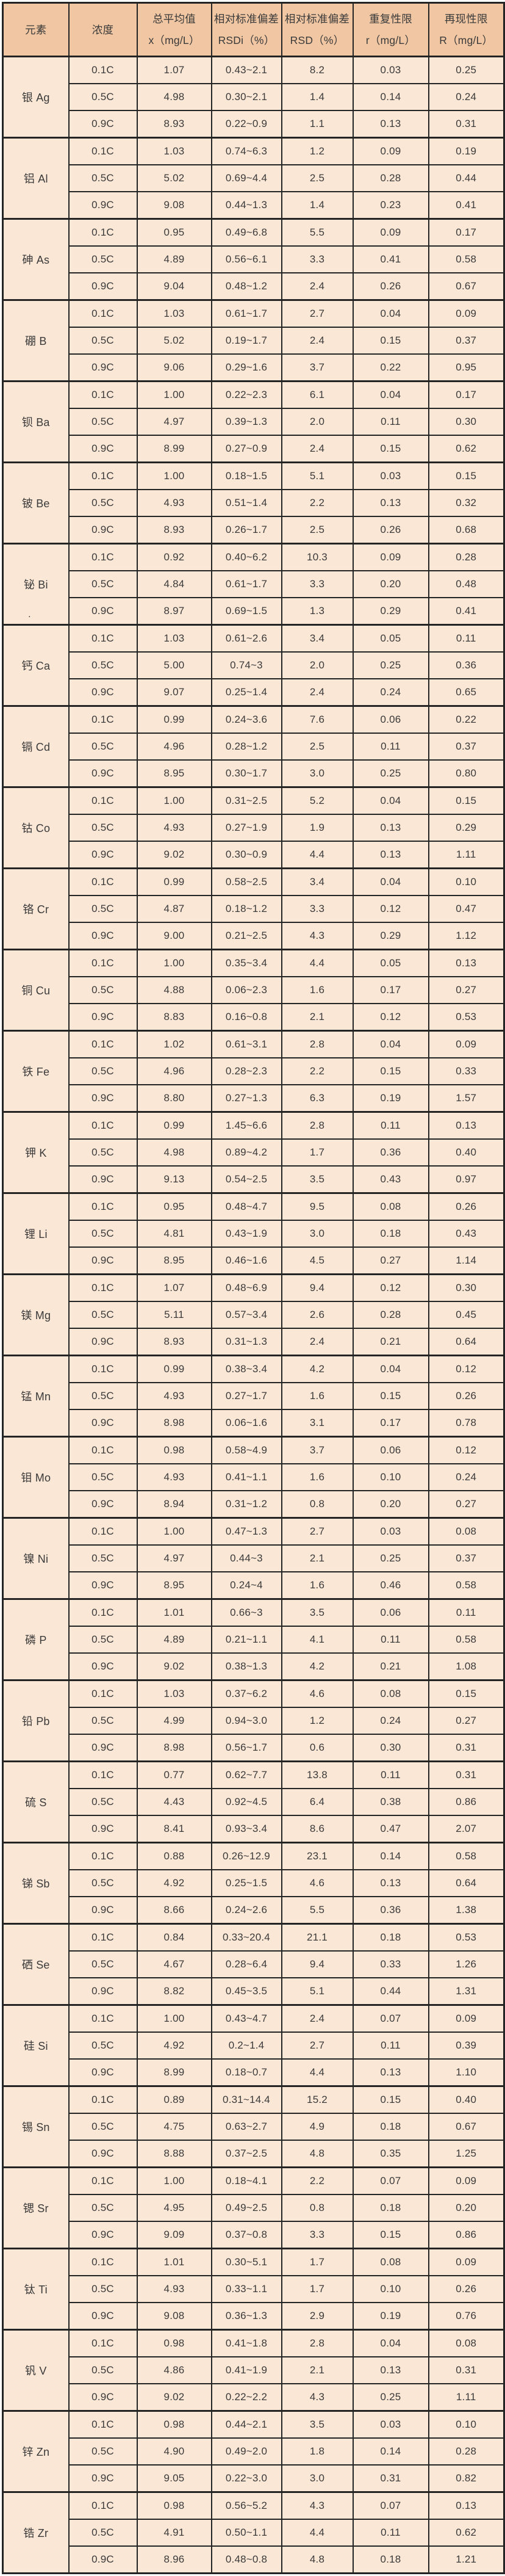 The width and height of the screenshot is (505, 2576). Describe the element at coordinates (174, 1640) in the screenshot. I see `mean-value-cell: 4.89` at that location.